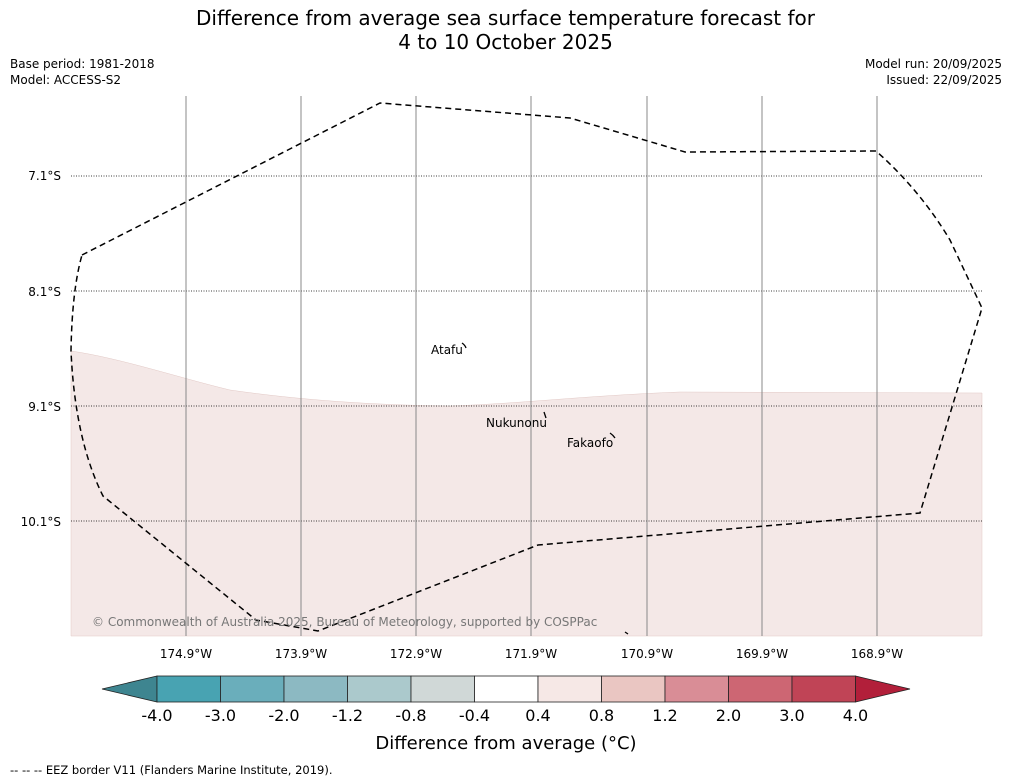  Describe the element at coordinates (410, 715) in the screenshot. I see `colorbar-tick: -0.8` at that location.